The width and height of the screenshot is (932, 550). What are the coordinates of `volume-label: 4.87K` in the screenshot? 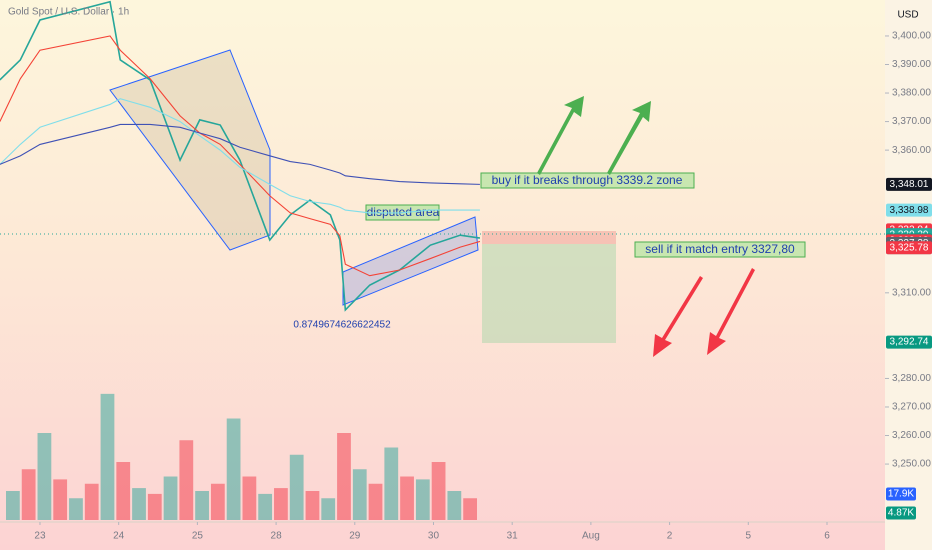 It's located at (901, 513).